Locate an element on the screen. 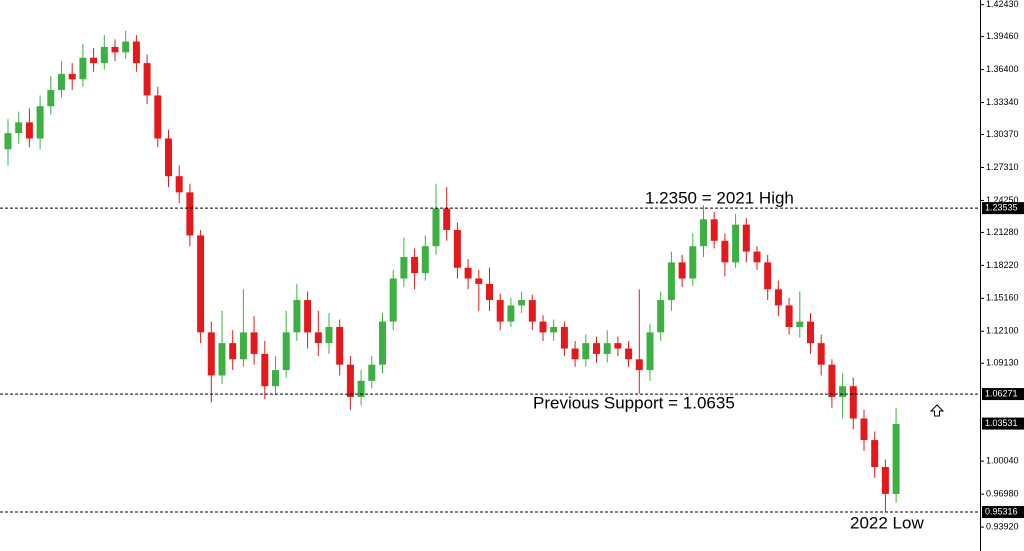 This screenshot has width=1024, height=551. y-tick-label: 1.15160 is located at coordinates (1002, 298).